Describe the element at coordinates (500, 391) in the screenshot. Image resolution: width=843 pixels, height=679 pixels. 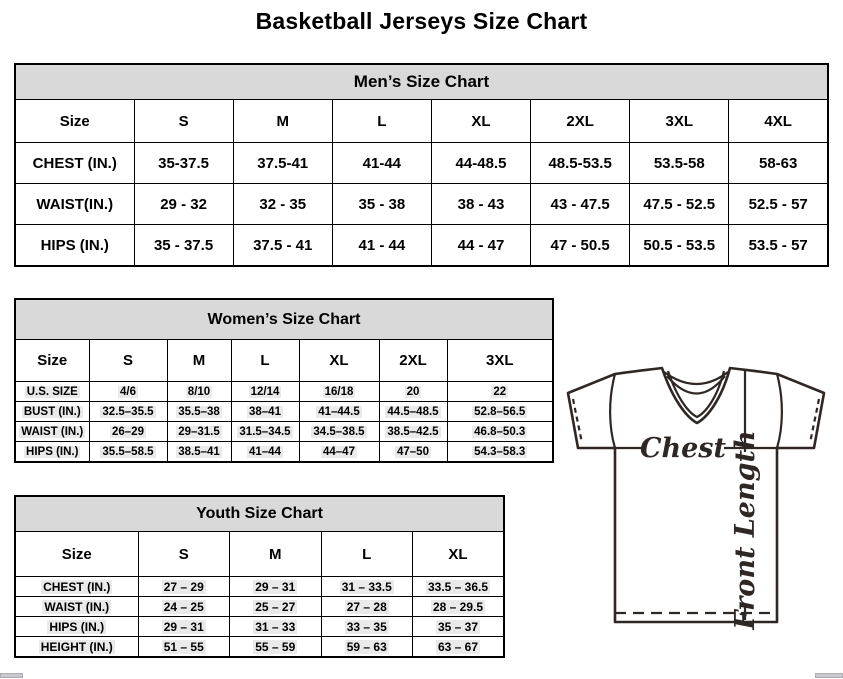
I see `table-cell: 22` at that location.